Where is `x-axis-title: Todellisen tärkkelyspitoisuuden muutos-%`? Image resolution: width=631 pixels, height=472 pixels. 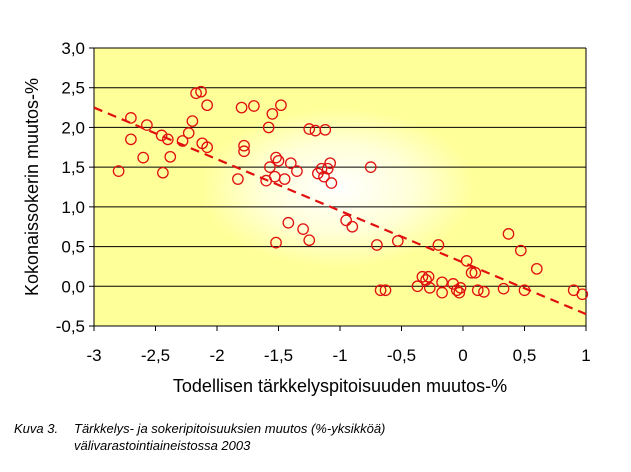
x-axis-title: Todellisen tärkkelyspitoisuuden muutos-% is located at coordinates (340, 386).